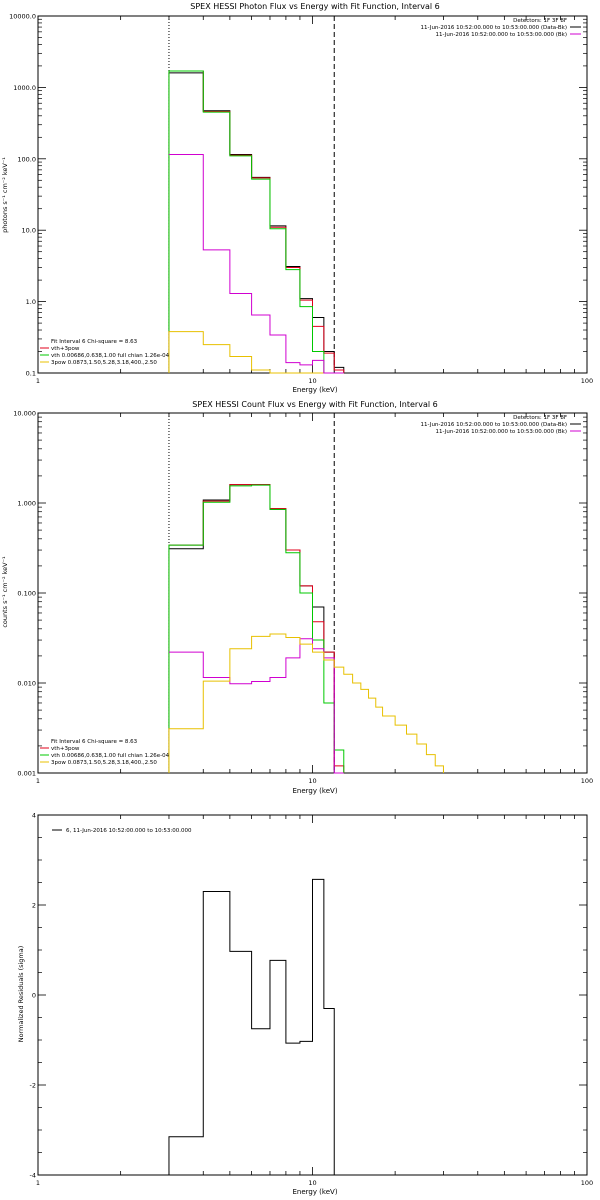  What do you see at coordinates (314, 1192) in the screenshot?
I see `resid-xlabel: Energy (keV)` at bounding box center [314, 1192].